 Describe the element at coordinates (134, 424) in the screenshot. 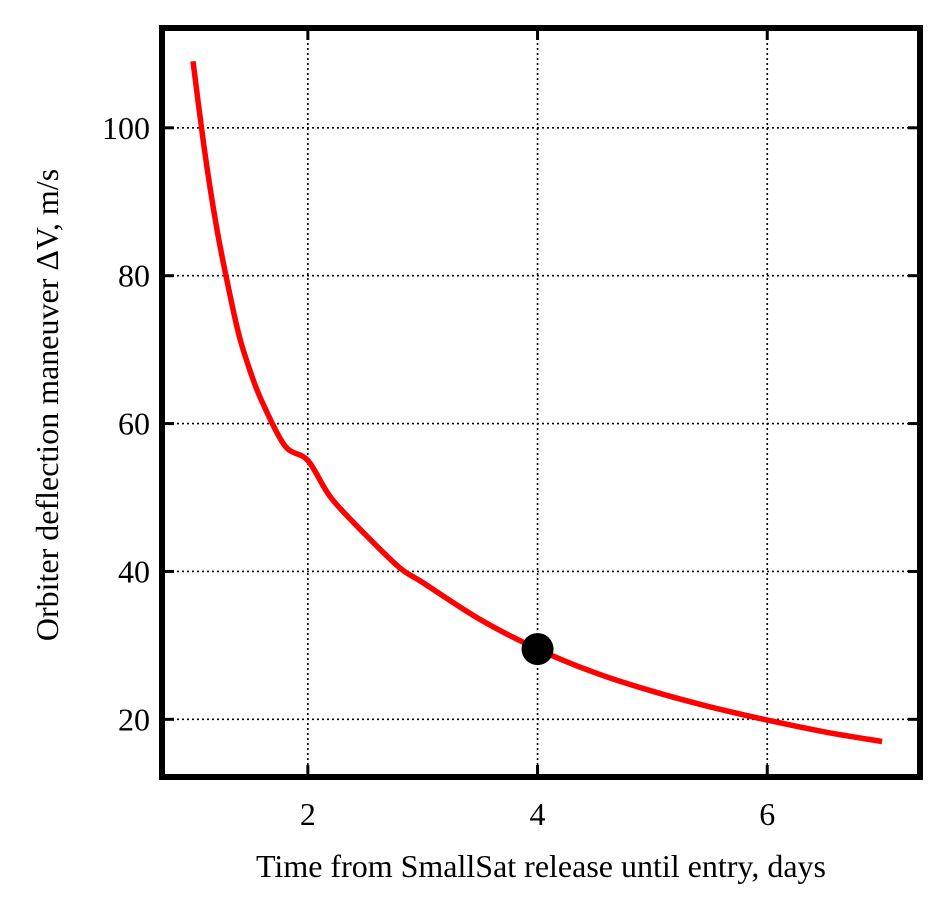

I see `y-tick-label: 60` at that location.